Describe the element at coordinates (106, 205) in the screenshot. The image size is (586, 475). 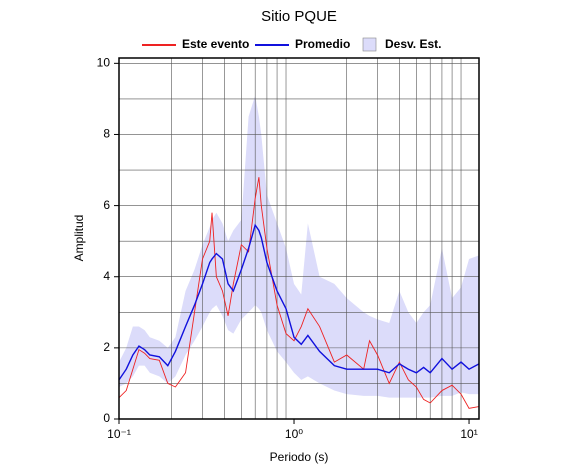
I see `y-tick-label: 6` at that location.